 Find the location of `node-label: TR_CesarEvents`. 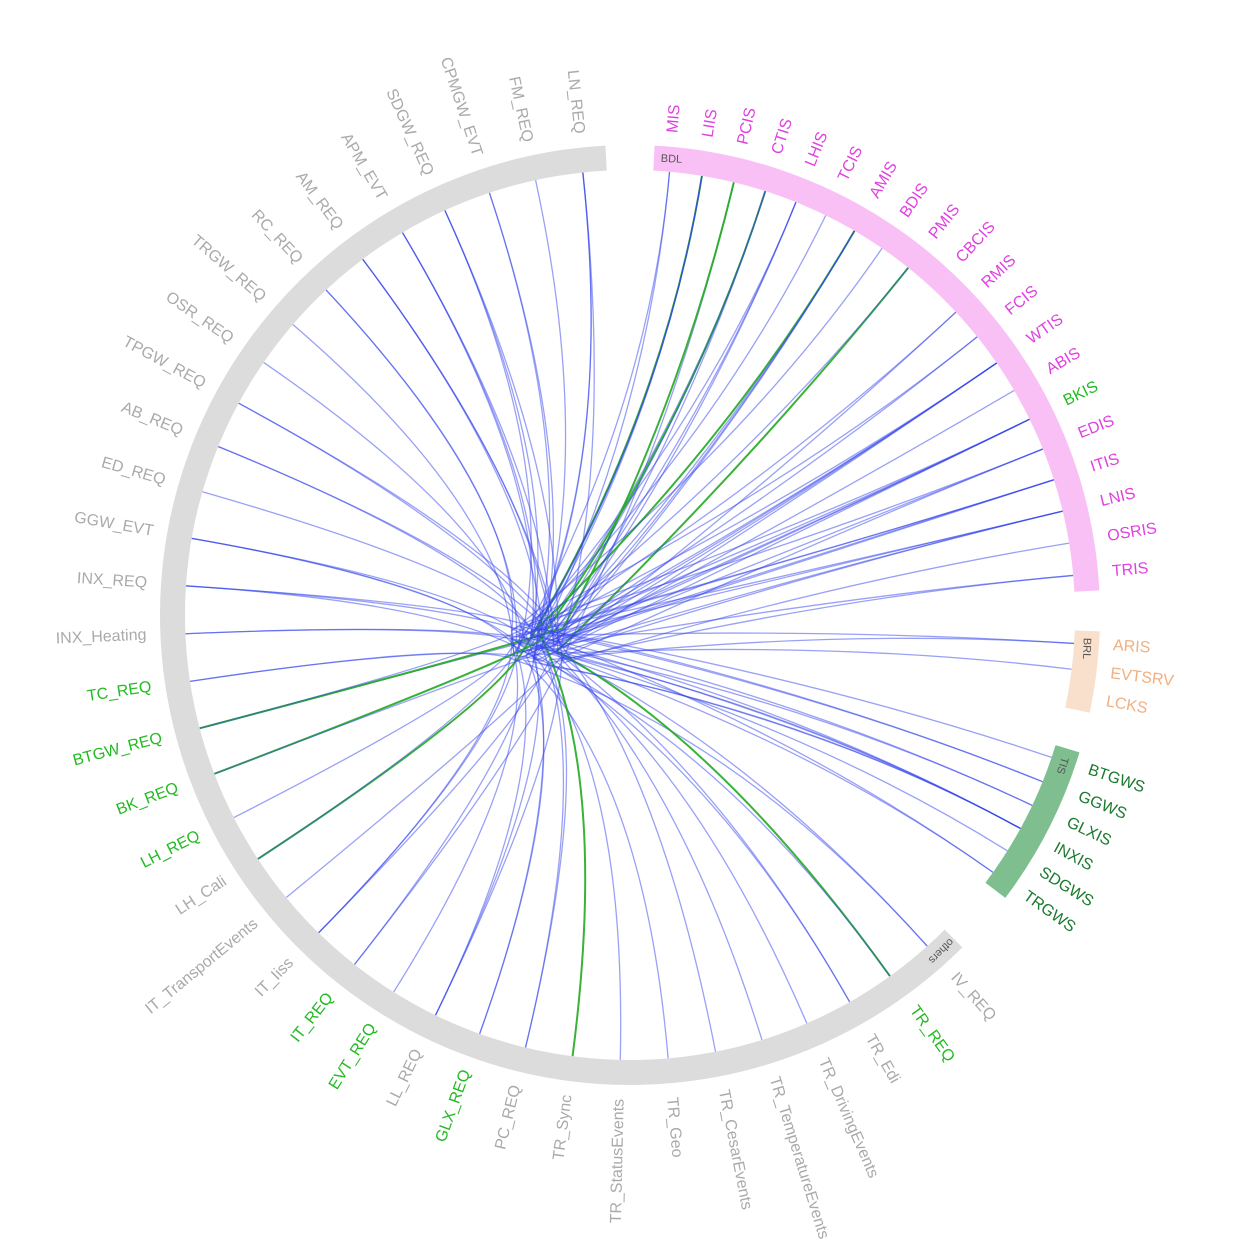

node-label: TR_CesarEvents is located at coordinates (735, 1149).